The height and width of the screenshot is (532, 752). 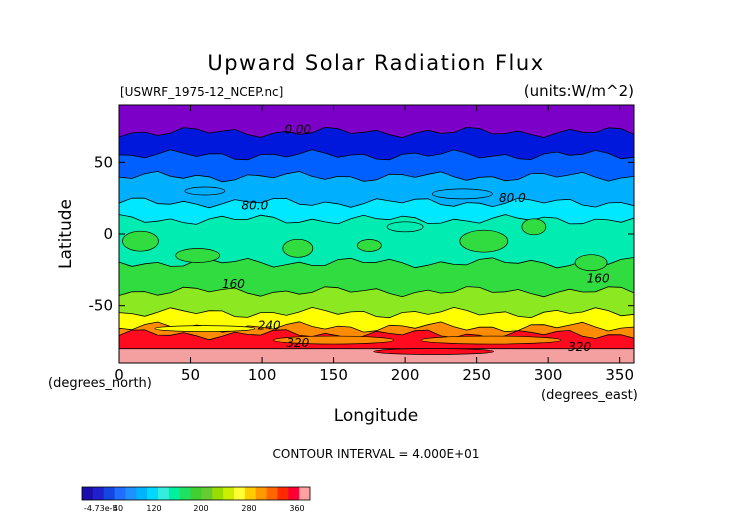 I want to click on y-tick-label: 0, so click(x=108, y=234).